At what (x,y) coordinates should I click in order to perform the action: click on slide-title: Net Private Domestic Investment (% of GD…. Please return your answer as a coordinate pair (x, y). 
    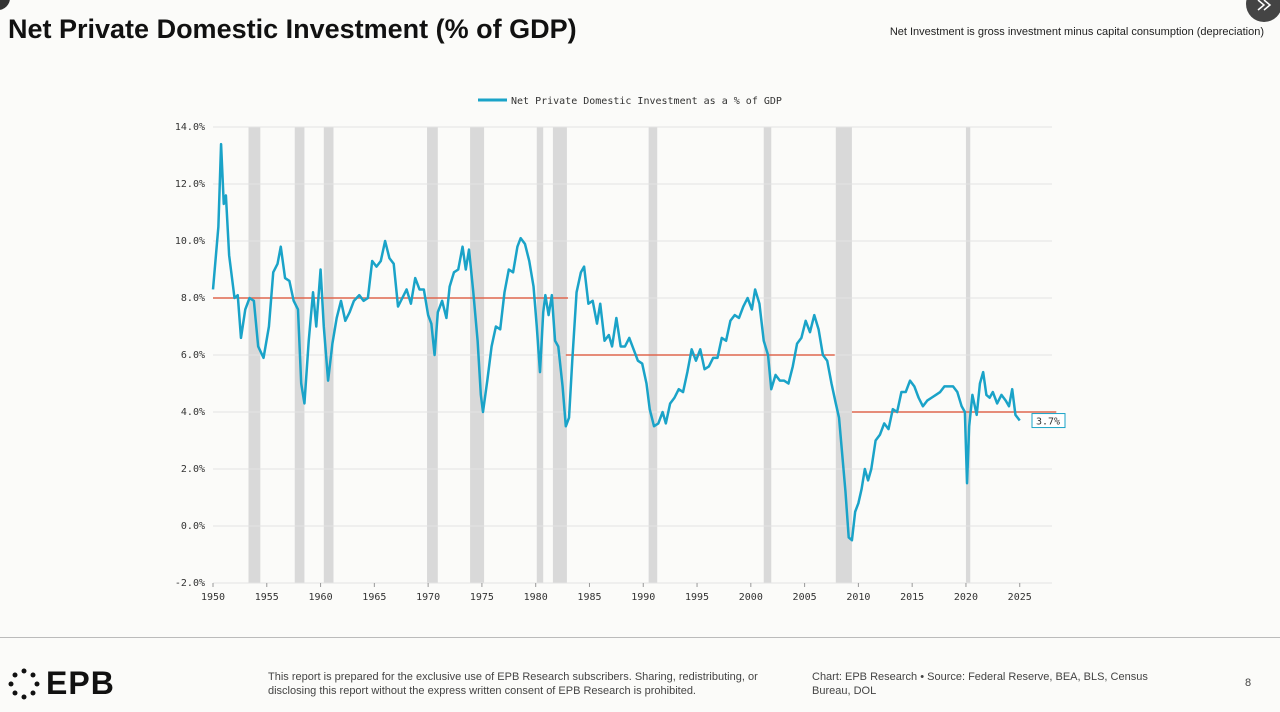
    Looking at the image, I should click on (292, 29).